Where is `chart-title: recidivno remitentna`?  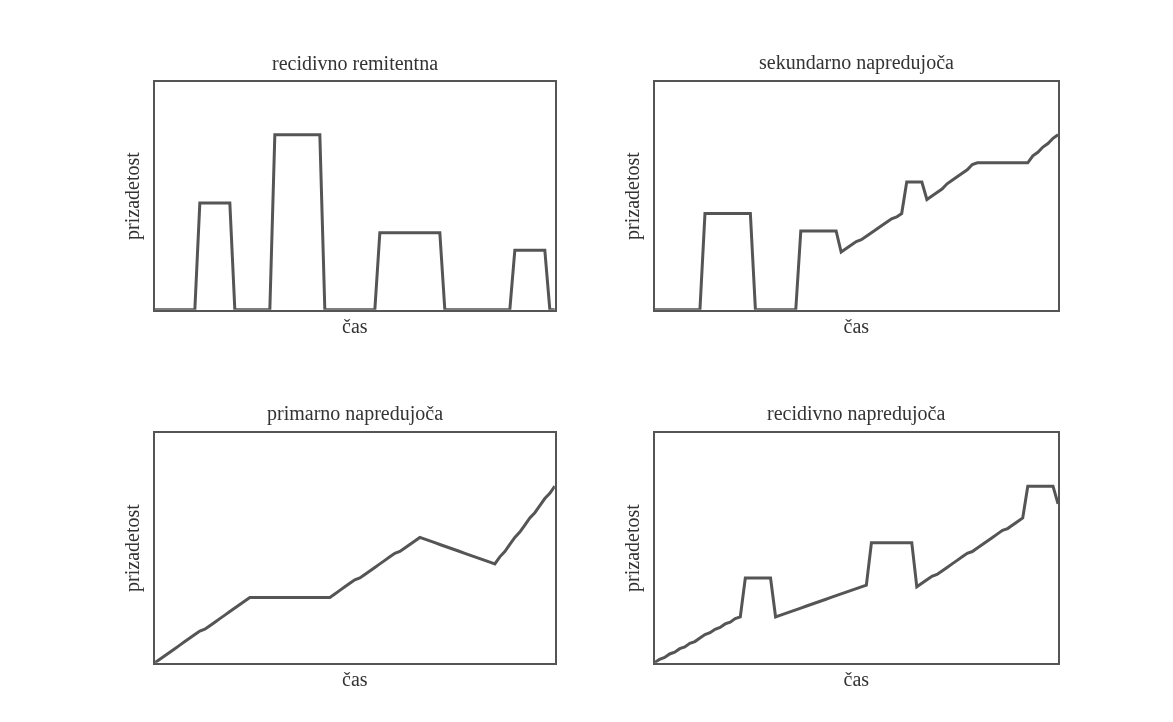
chart-title: recidivno remitentna is located at coordinates (355, 63).